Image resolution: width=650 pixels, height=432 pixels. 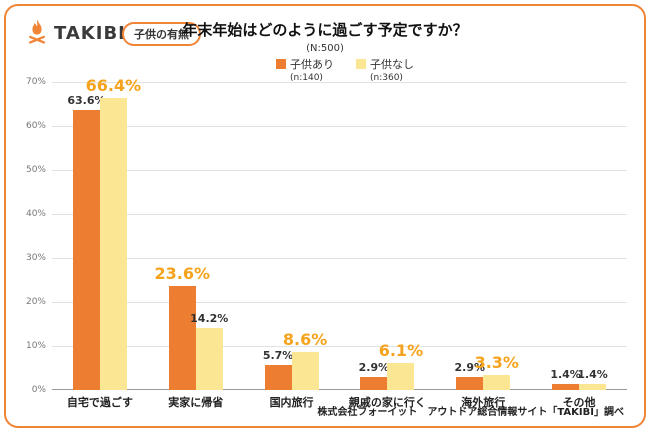 What do you see at coordinates (361, 64) in the screenshot?
I see `legend-swatch-child-no` at bounding box center [361, 64].